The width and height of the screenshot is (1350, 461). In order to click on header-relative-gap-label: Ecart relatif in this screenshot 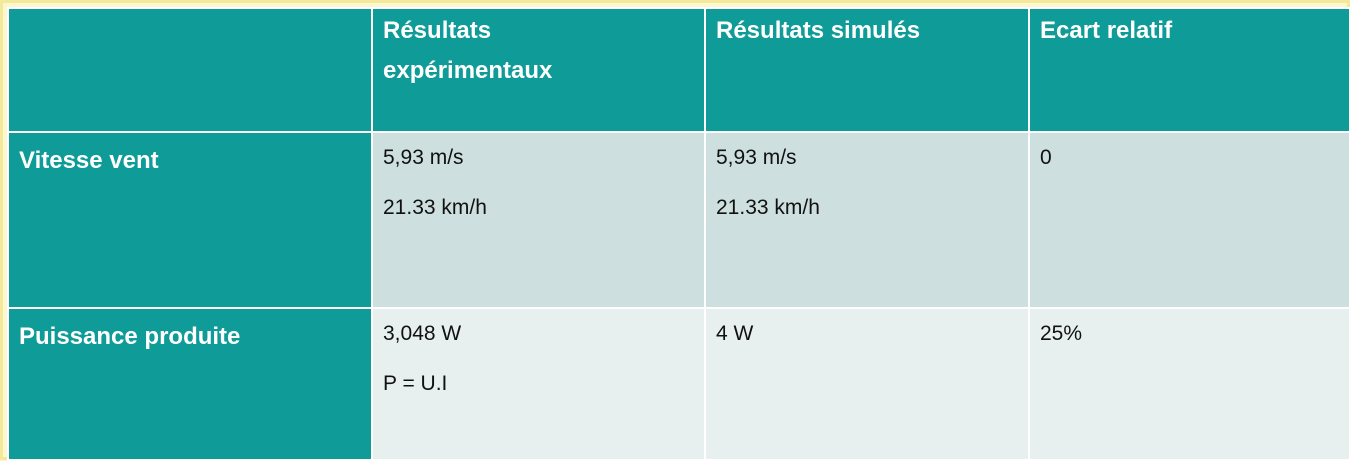, I will do `click(1106, 30)`.